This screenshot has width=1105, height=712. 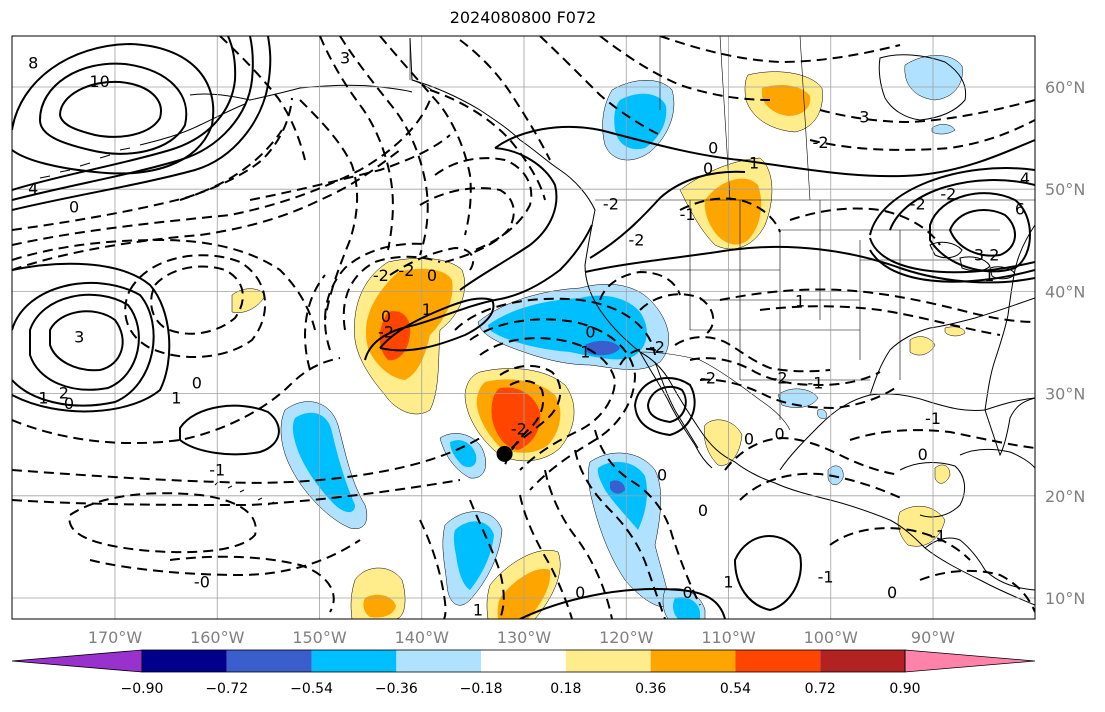 What do you see at coordinates (1065, 598) in the screenshot?
I see `latitude-tick-label: 10°N` at bounding box center [1065, 598].